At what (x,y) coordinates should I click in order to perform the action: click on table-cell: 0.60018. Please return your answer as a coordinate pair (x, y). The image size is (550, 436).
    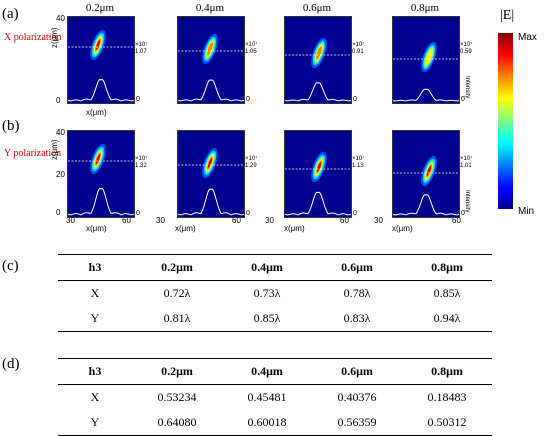
    Looking at the image, I should click on (267, 423).